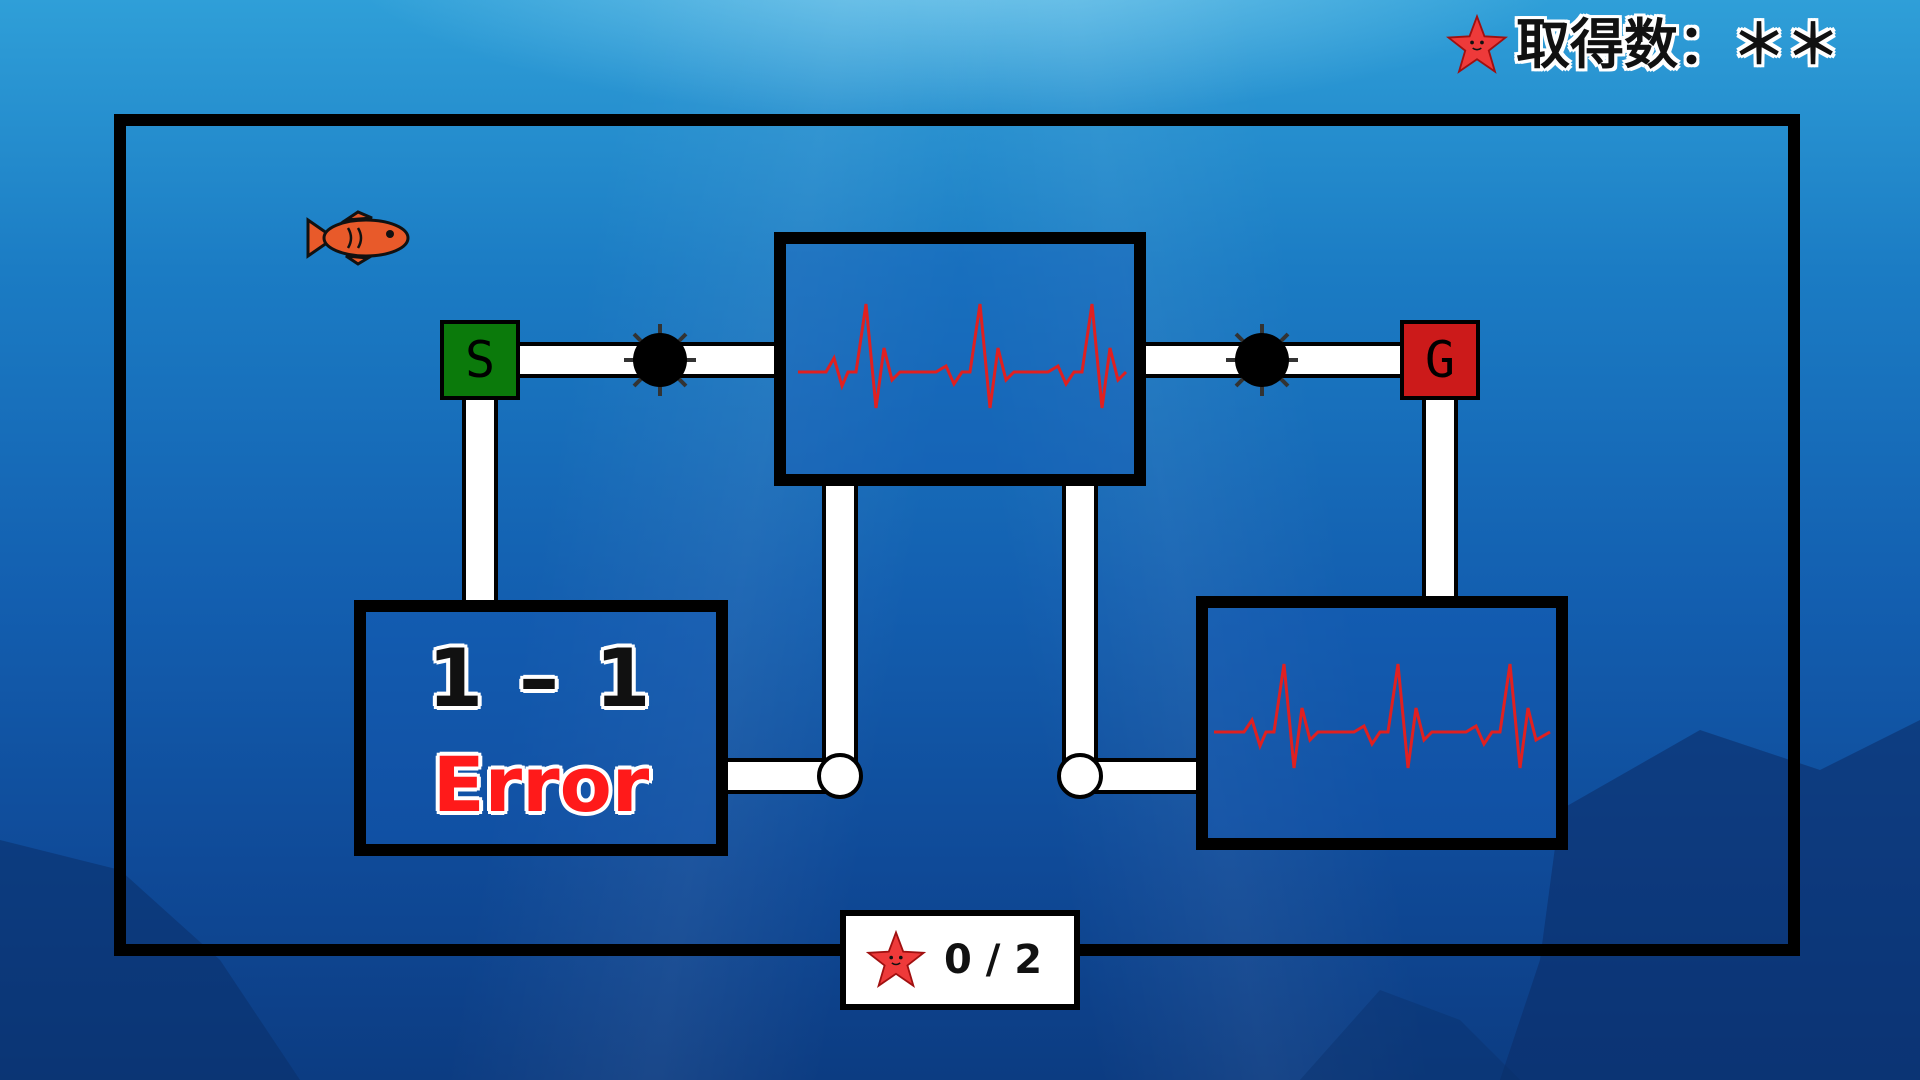 The height and width of the screenshot is (1080, 1920). I want to click on start-node: S, so click(480, 360).